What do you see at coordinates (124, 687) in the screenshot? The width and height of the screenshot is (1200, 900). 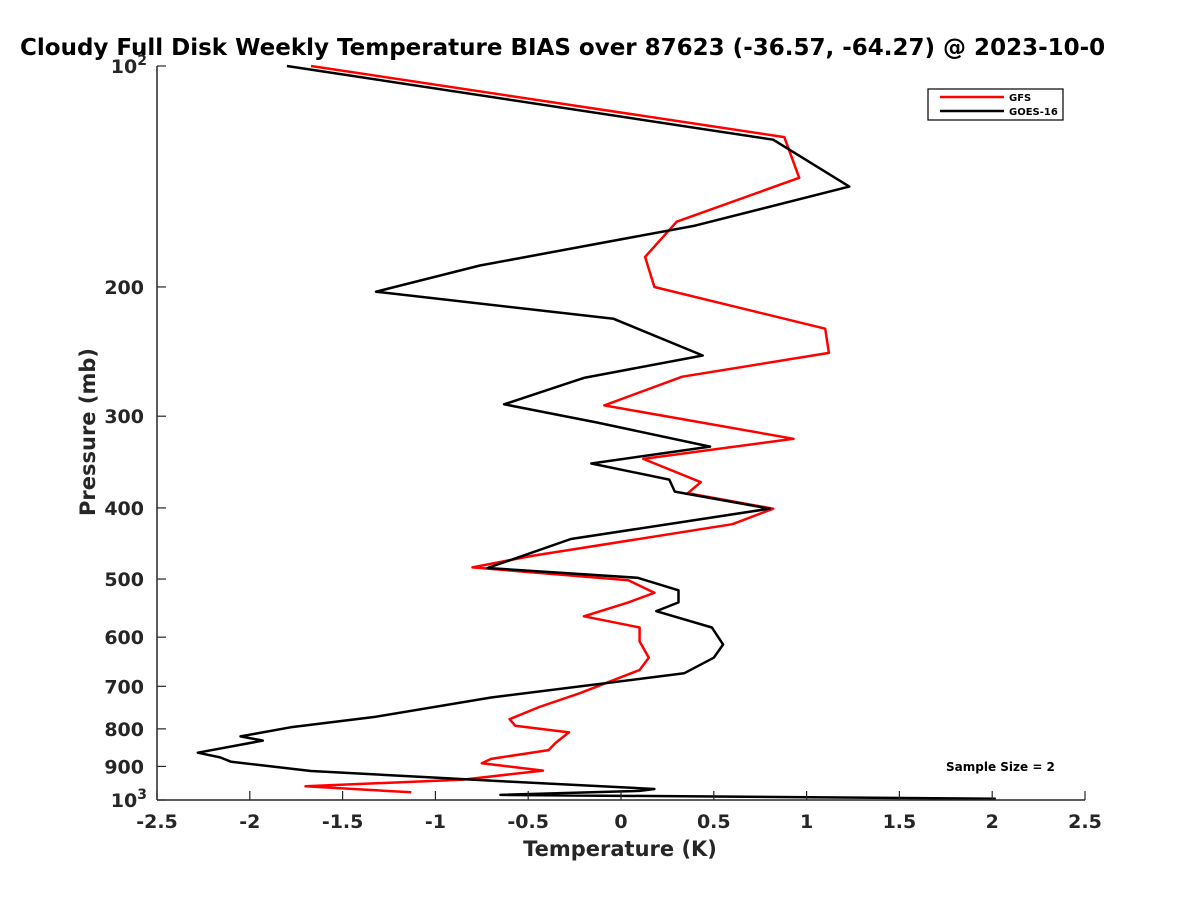 I see `y-tick-label: 700` at bounding box center [124, 687].